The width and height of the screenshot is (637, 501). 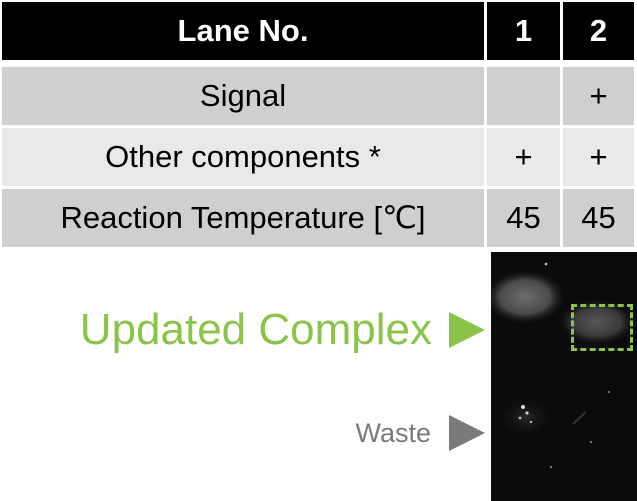 I want to click on waste-label: Waste, so click(x=393, y=433).